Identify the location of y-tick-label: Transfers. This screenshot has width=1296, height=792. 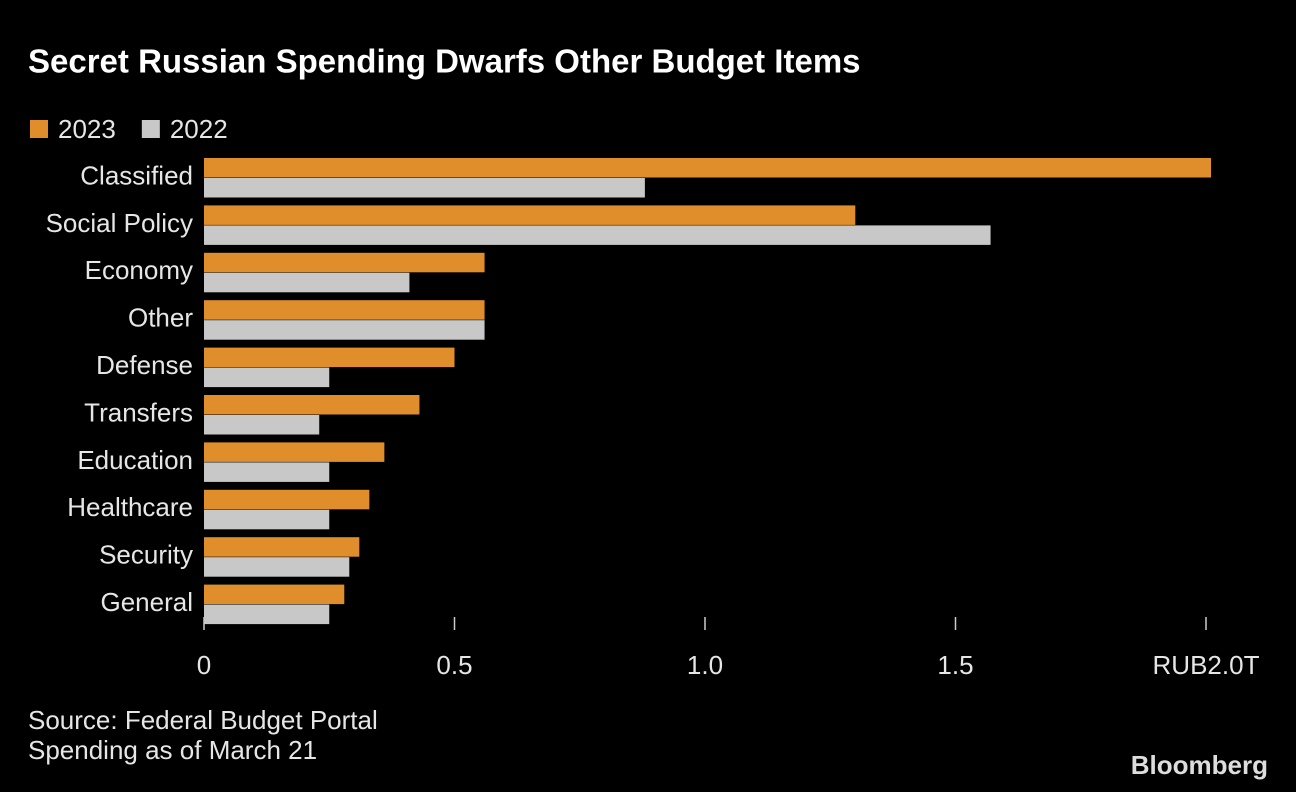
(138, 412).